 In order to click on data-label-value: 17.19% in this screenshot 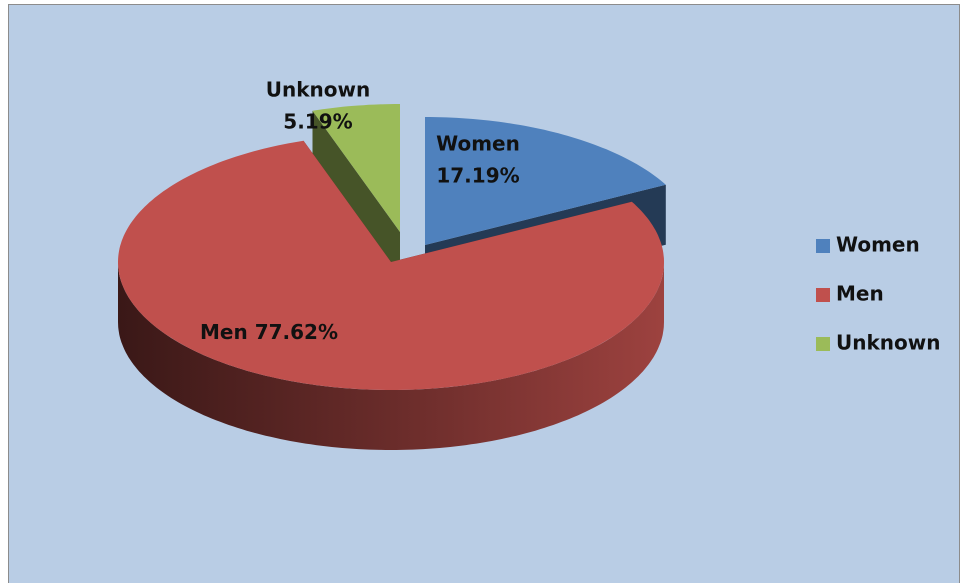, I will do `click(477, 176)`.